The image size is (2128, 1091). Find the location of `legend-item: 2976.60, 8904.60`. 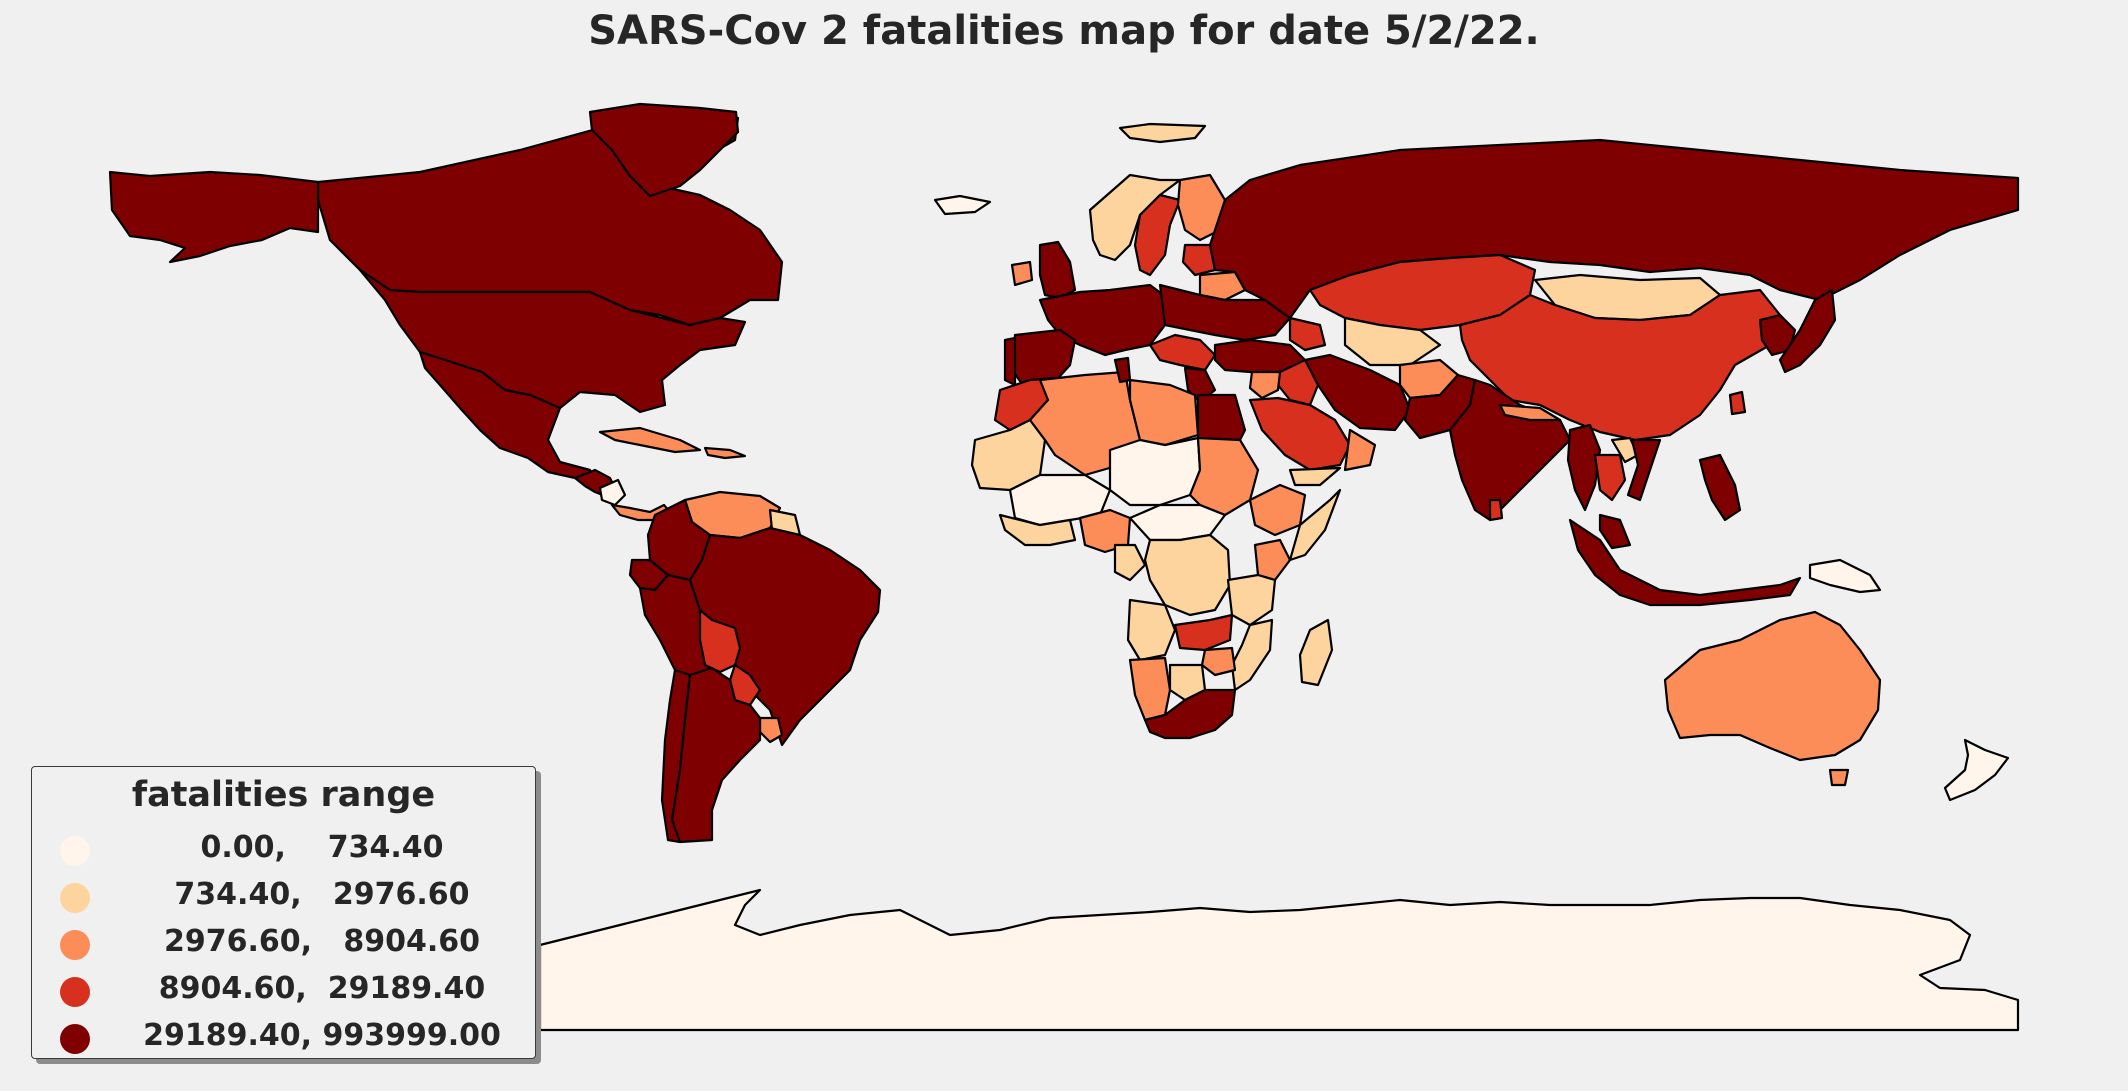

legend-item: 2976.60, 8904.60 is located at coordinates (283, 945).